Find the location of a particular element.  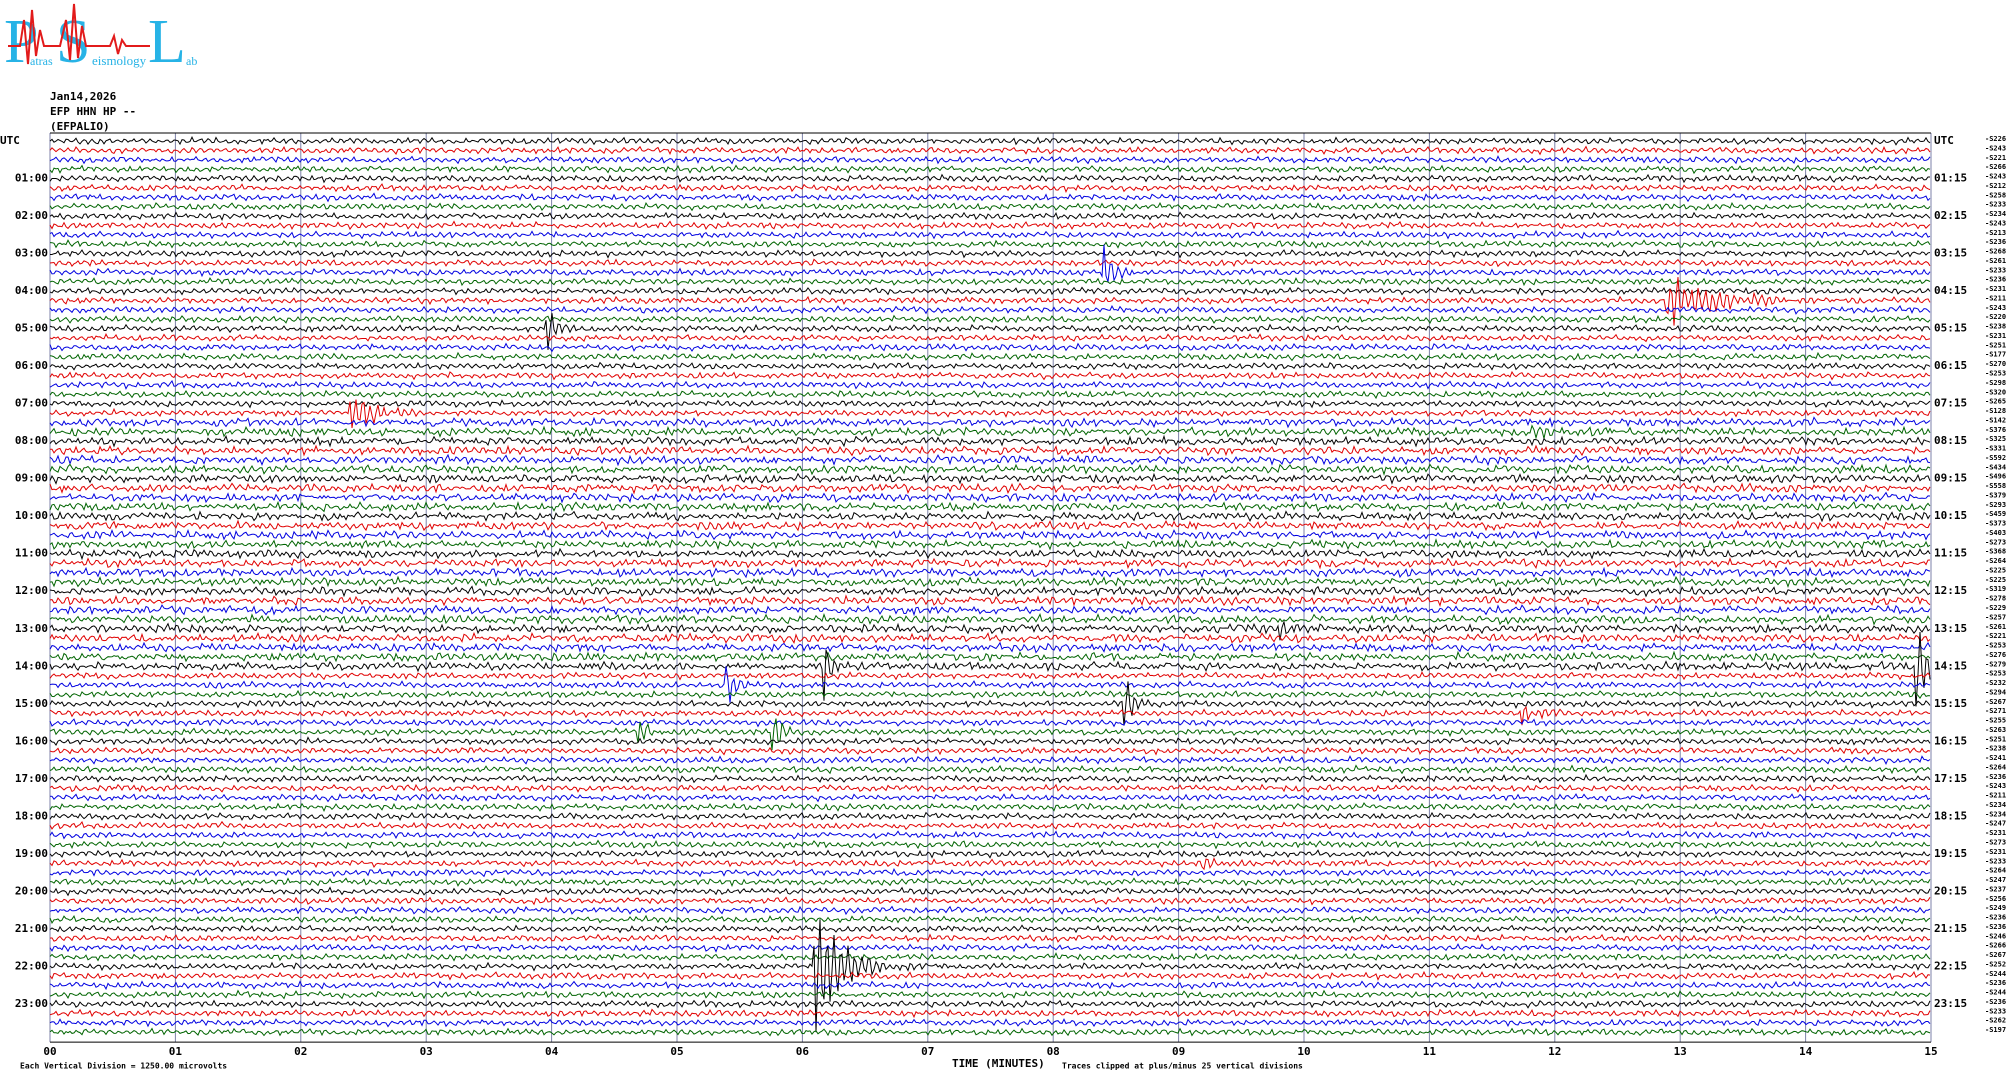

x-tick-label: 09 is located at coordinates (1178, 1051).